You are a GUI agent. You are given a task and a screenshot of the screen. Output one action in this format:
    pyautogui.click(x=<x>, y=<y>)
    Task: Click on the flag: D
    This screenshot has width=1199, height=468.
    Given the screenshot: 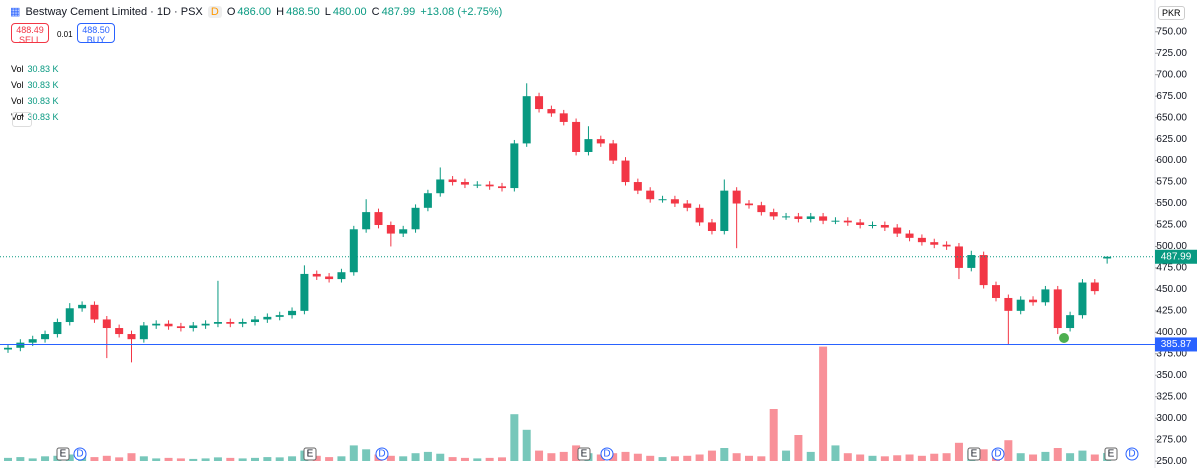 What is the action you would take?
    pyautogui.click(x=214, y=12)
    